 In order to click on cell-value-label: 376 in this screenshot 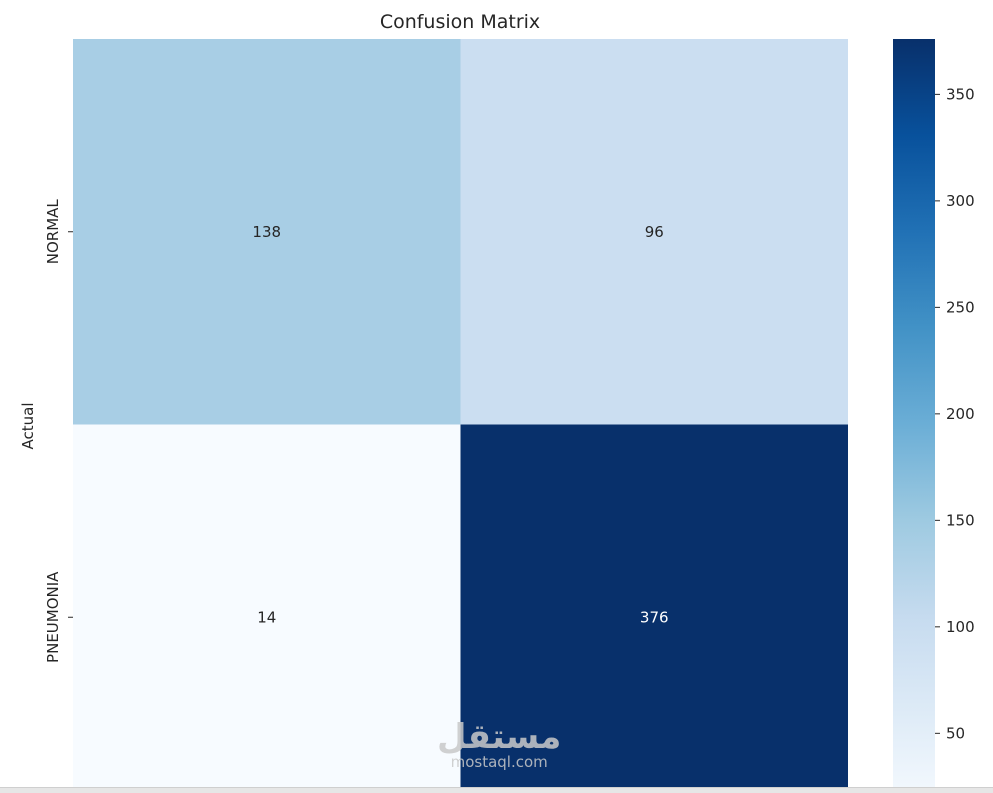, I will do `click(654, 617)`.